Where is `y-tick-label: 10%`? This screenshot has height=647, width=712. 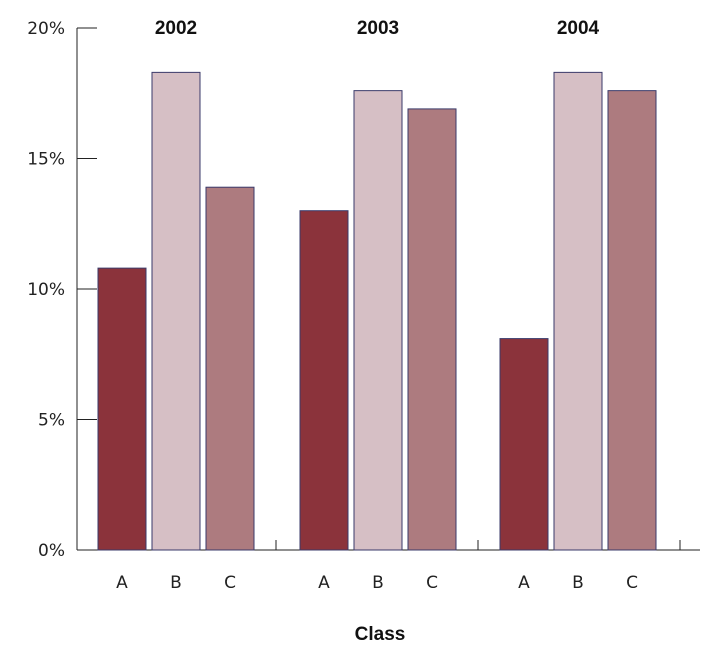
y-tick-label: 10% is located at coordinates (46, 290).